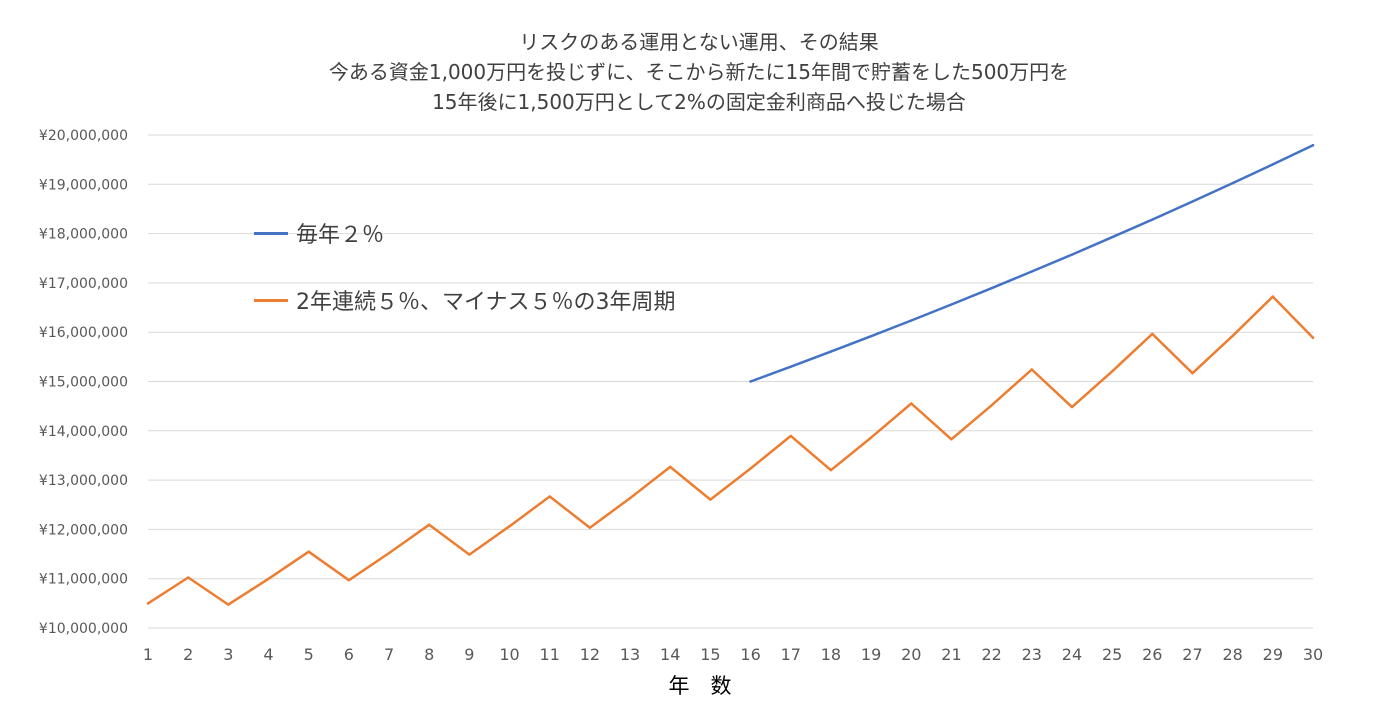 This screenshot has height=720, width=1398. I want to click on x-tick-label: 15, so click(710, 654).